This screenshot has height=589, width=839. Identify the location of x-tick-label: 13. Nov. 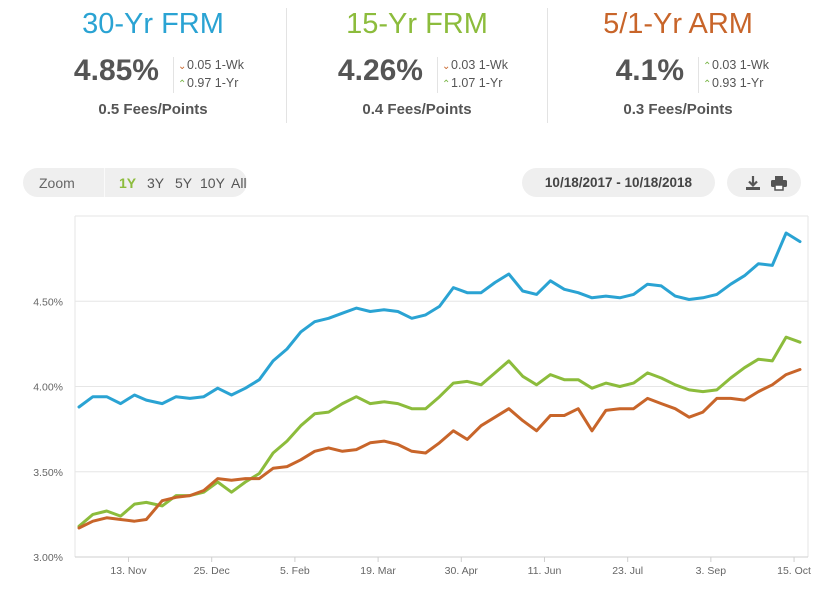
(128, 571).